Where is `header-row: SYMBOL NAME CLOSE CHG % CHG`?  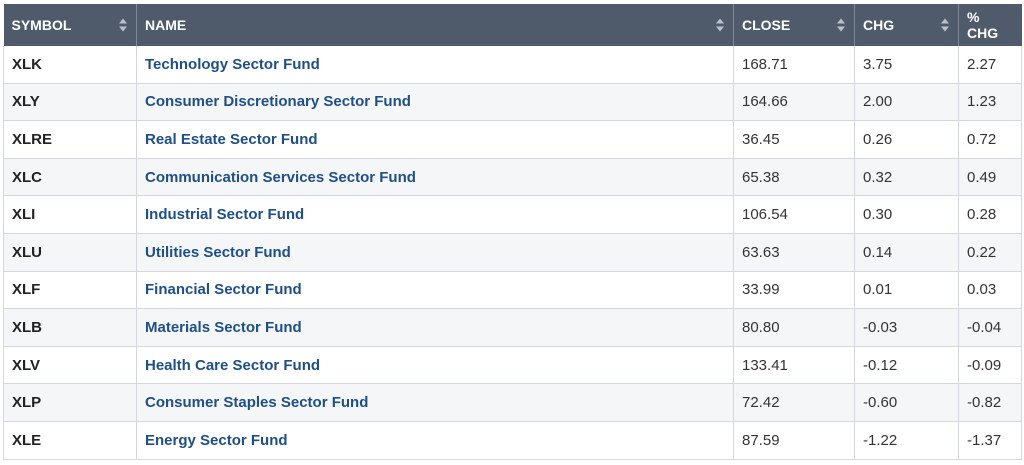
header-row: SYMBOL NAME CLOSE CHG % CHG is located at coordinates (512, 25).